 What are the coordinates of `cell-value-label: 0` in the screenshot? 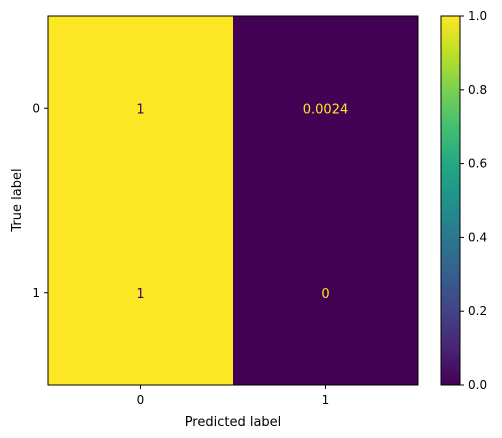 It's located at (325, 294).